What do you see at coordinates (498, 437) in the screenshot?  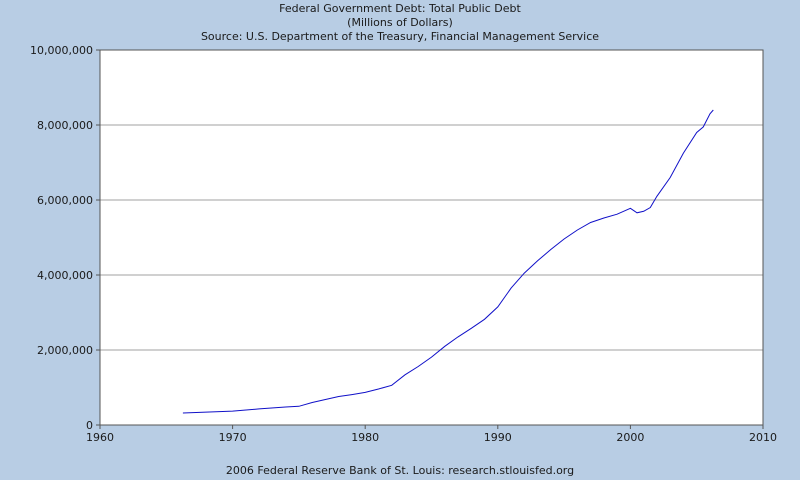 I see `x-tick-label: 1990` at bounding box center [498, 437].